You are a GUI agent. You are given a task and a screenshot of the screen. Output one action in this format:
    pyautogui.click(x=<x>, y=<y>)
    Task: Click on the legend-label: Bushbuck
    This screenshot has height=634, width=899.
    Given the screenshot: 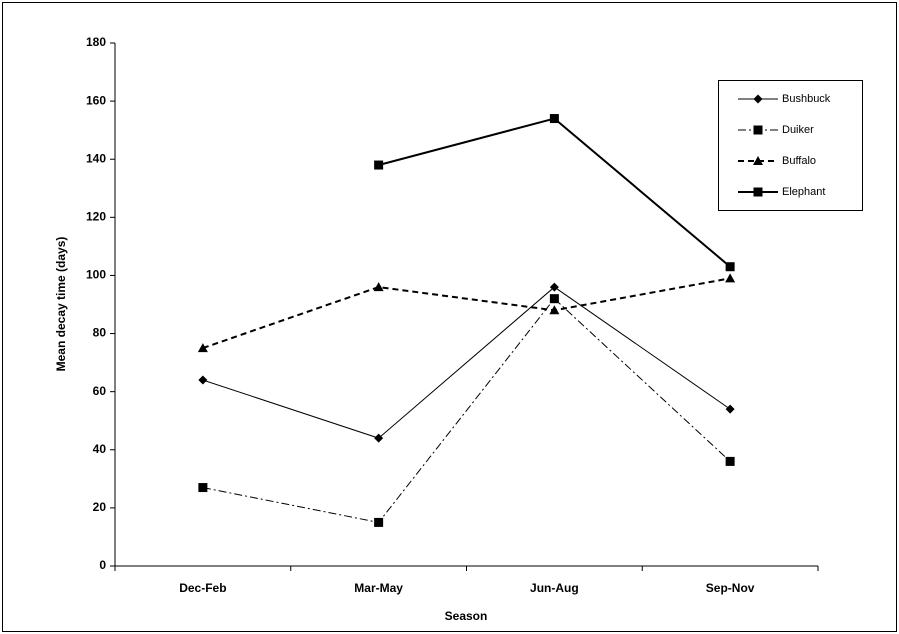 What is the action you would take?
    pyautogui.click(x=806, y=99)
    